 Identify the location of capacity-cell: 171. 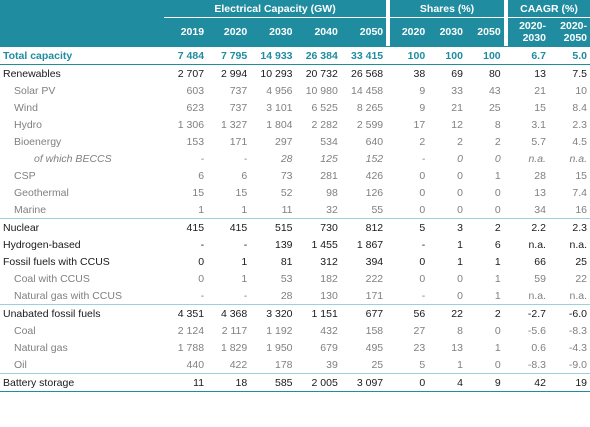
(238, 141).